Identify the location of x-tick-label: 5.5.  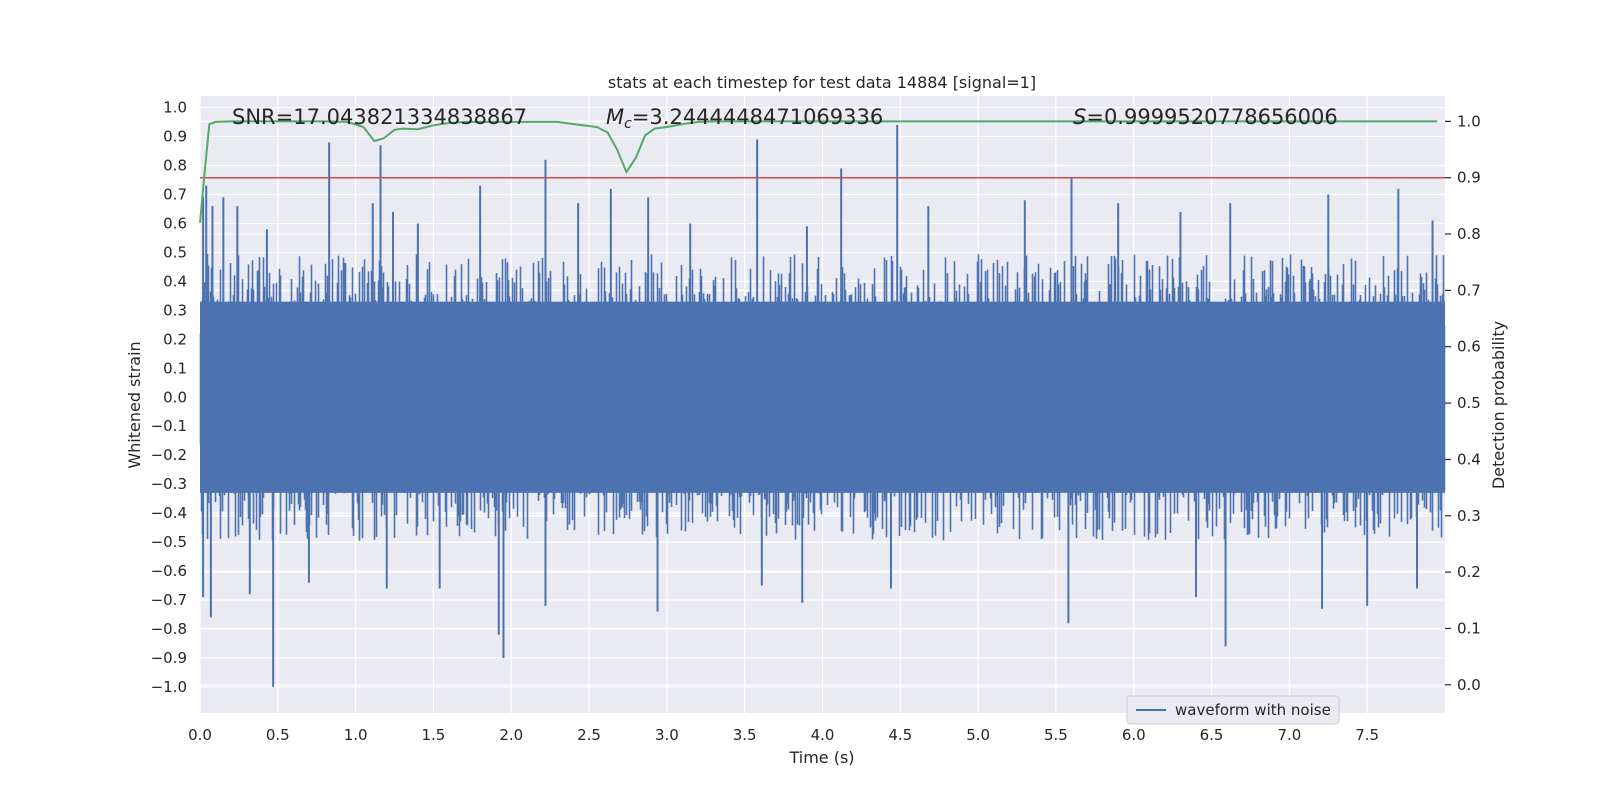
(1056, 735).